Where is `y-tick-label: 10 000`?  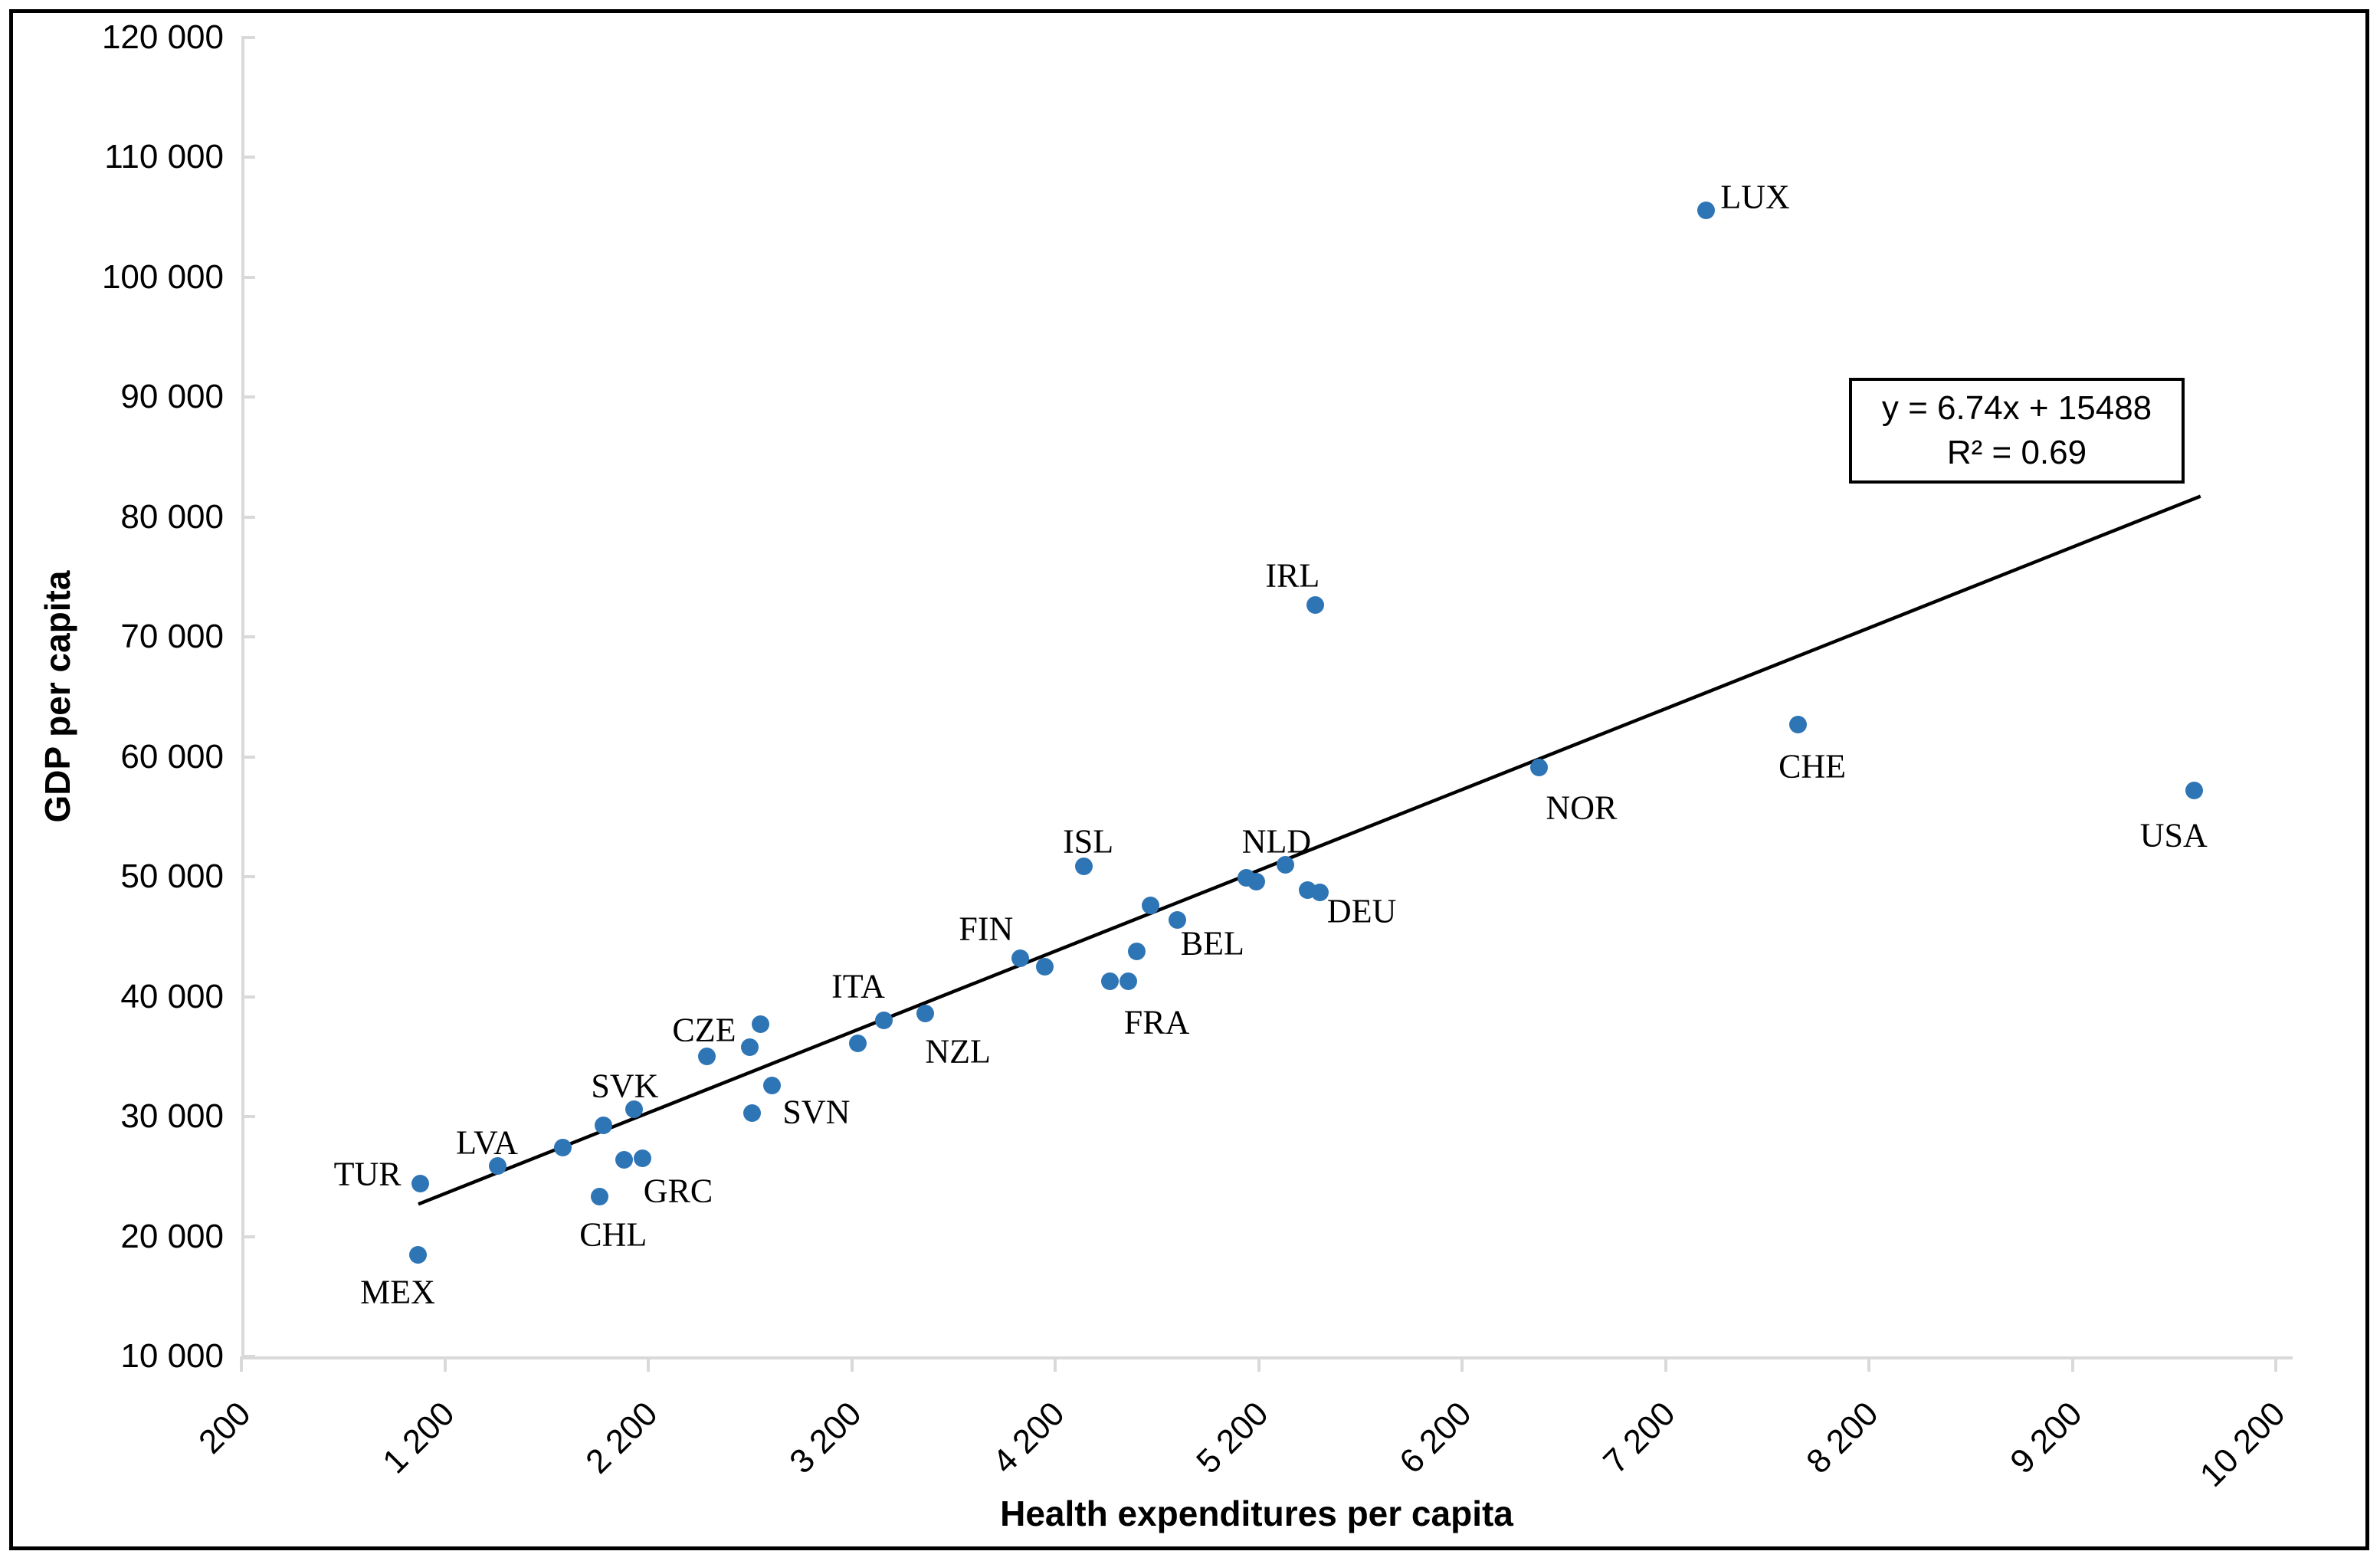 y-tick-label: 10 000 is located at coordinates (172, 1356).